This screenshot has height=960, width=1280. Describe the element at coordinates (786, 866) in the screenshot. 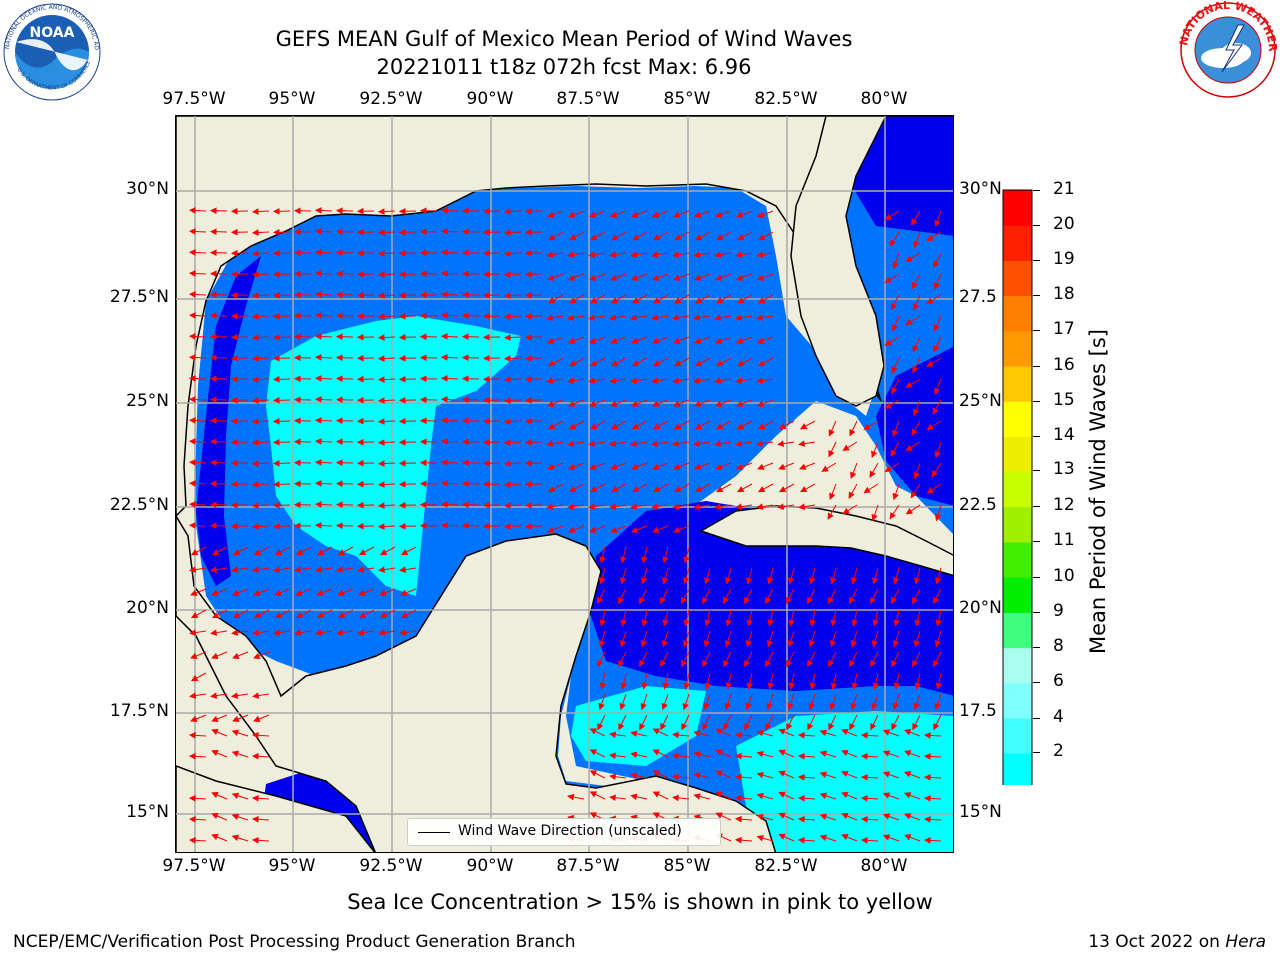

I see `lon-tick-bottom: 82.5°W` at that location.